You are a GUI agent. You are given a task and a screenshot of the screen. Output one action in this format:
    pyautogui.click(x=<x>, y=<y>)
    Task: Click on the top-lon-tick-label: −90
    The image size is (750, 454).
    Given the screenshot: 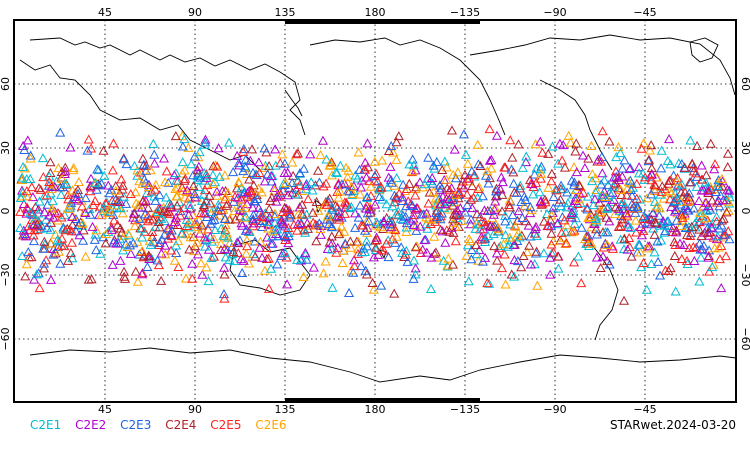 What is the action you would take?
    pyautogui.click(x=554, y=12)
    